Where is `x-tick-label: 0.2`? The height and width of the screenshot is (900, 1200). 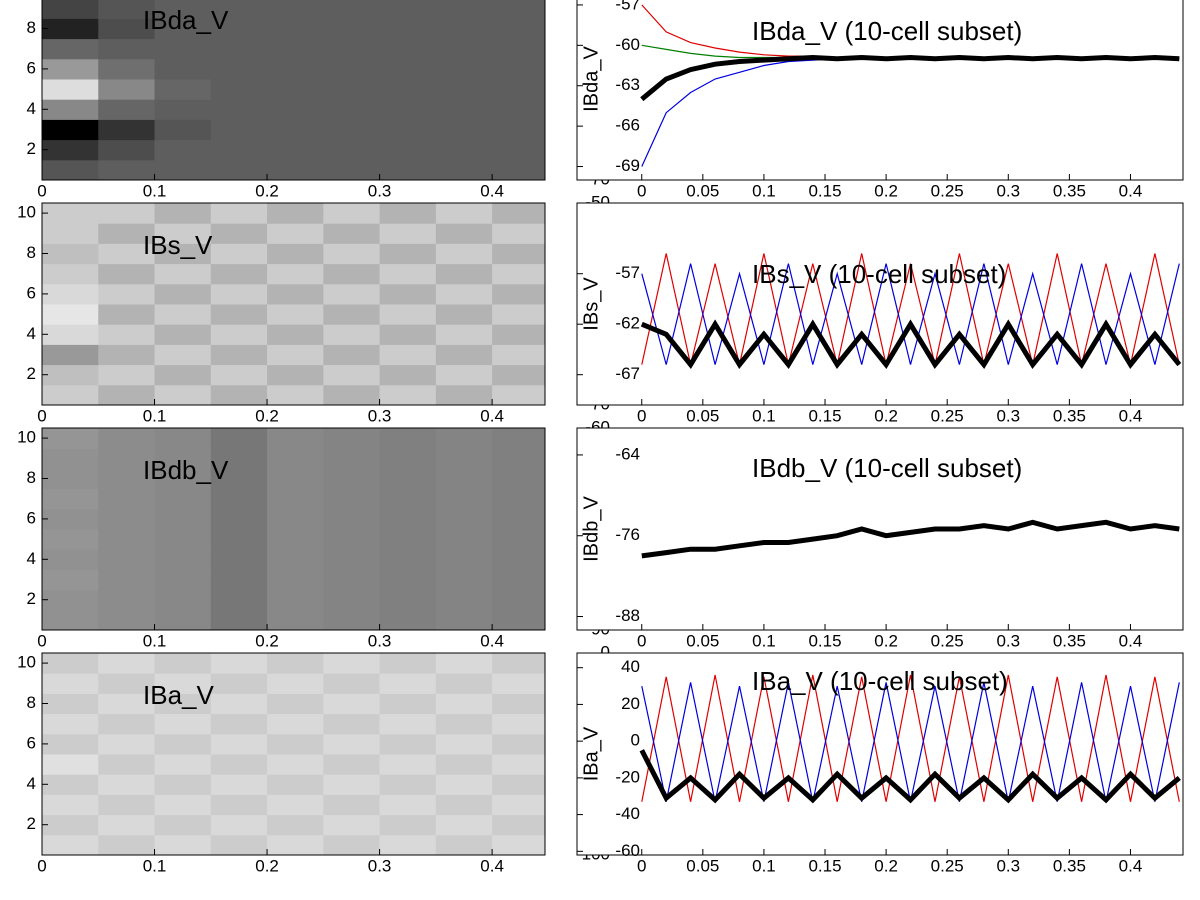 x-tick-label: 0.2 is located at coordinates (886, 640).